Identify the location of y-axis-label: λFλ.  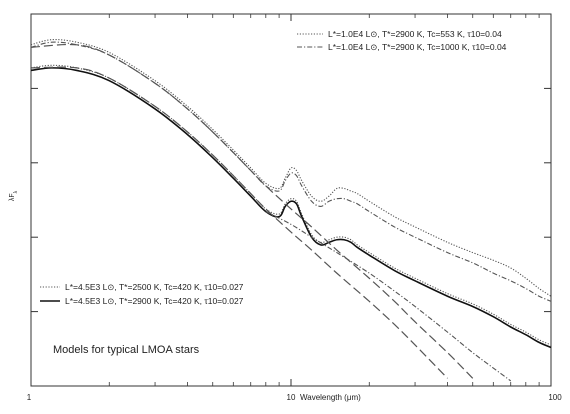
(14, 195).